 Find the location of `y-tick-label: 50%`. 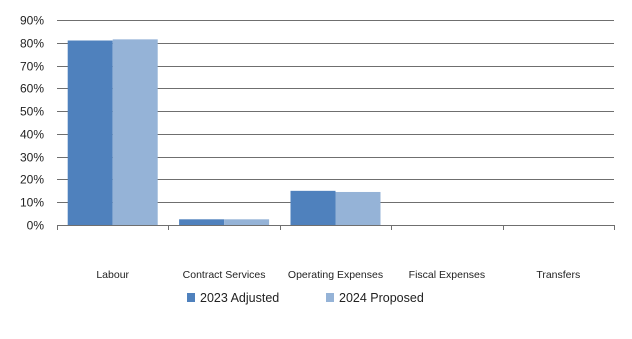

y-tick-label: 50% is located at coordinates (32, 112).